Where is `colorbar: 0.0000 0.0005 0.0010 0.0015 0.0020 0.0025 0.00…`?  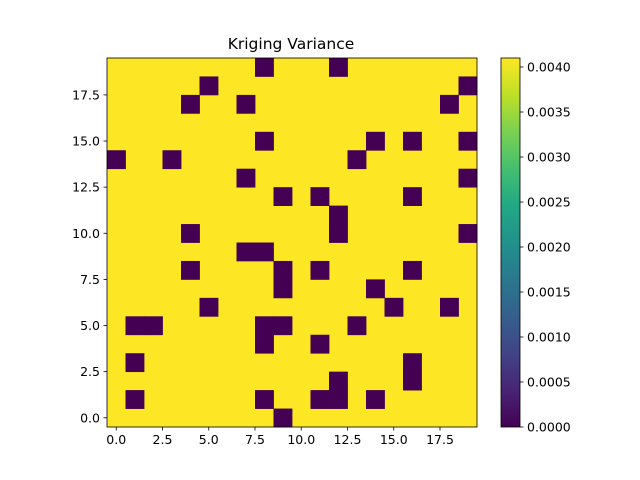
colorbar: 0.0000 0.0005 0.0010 0.0015 0.0020 0.0025 0.00… is located at coordinates (535, 246).